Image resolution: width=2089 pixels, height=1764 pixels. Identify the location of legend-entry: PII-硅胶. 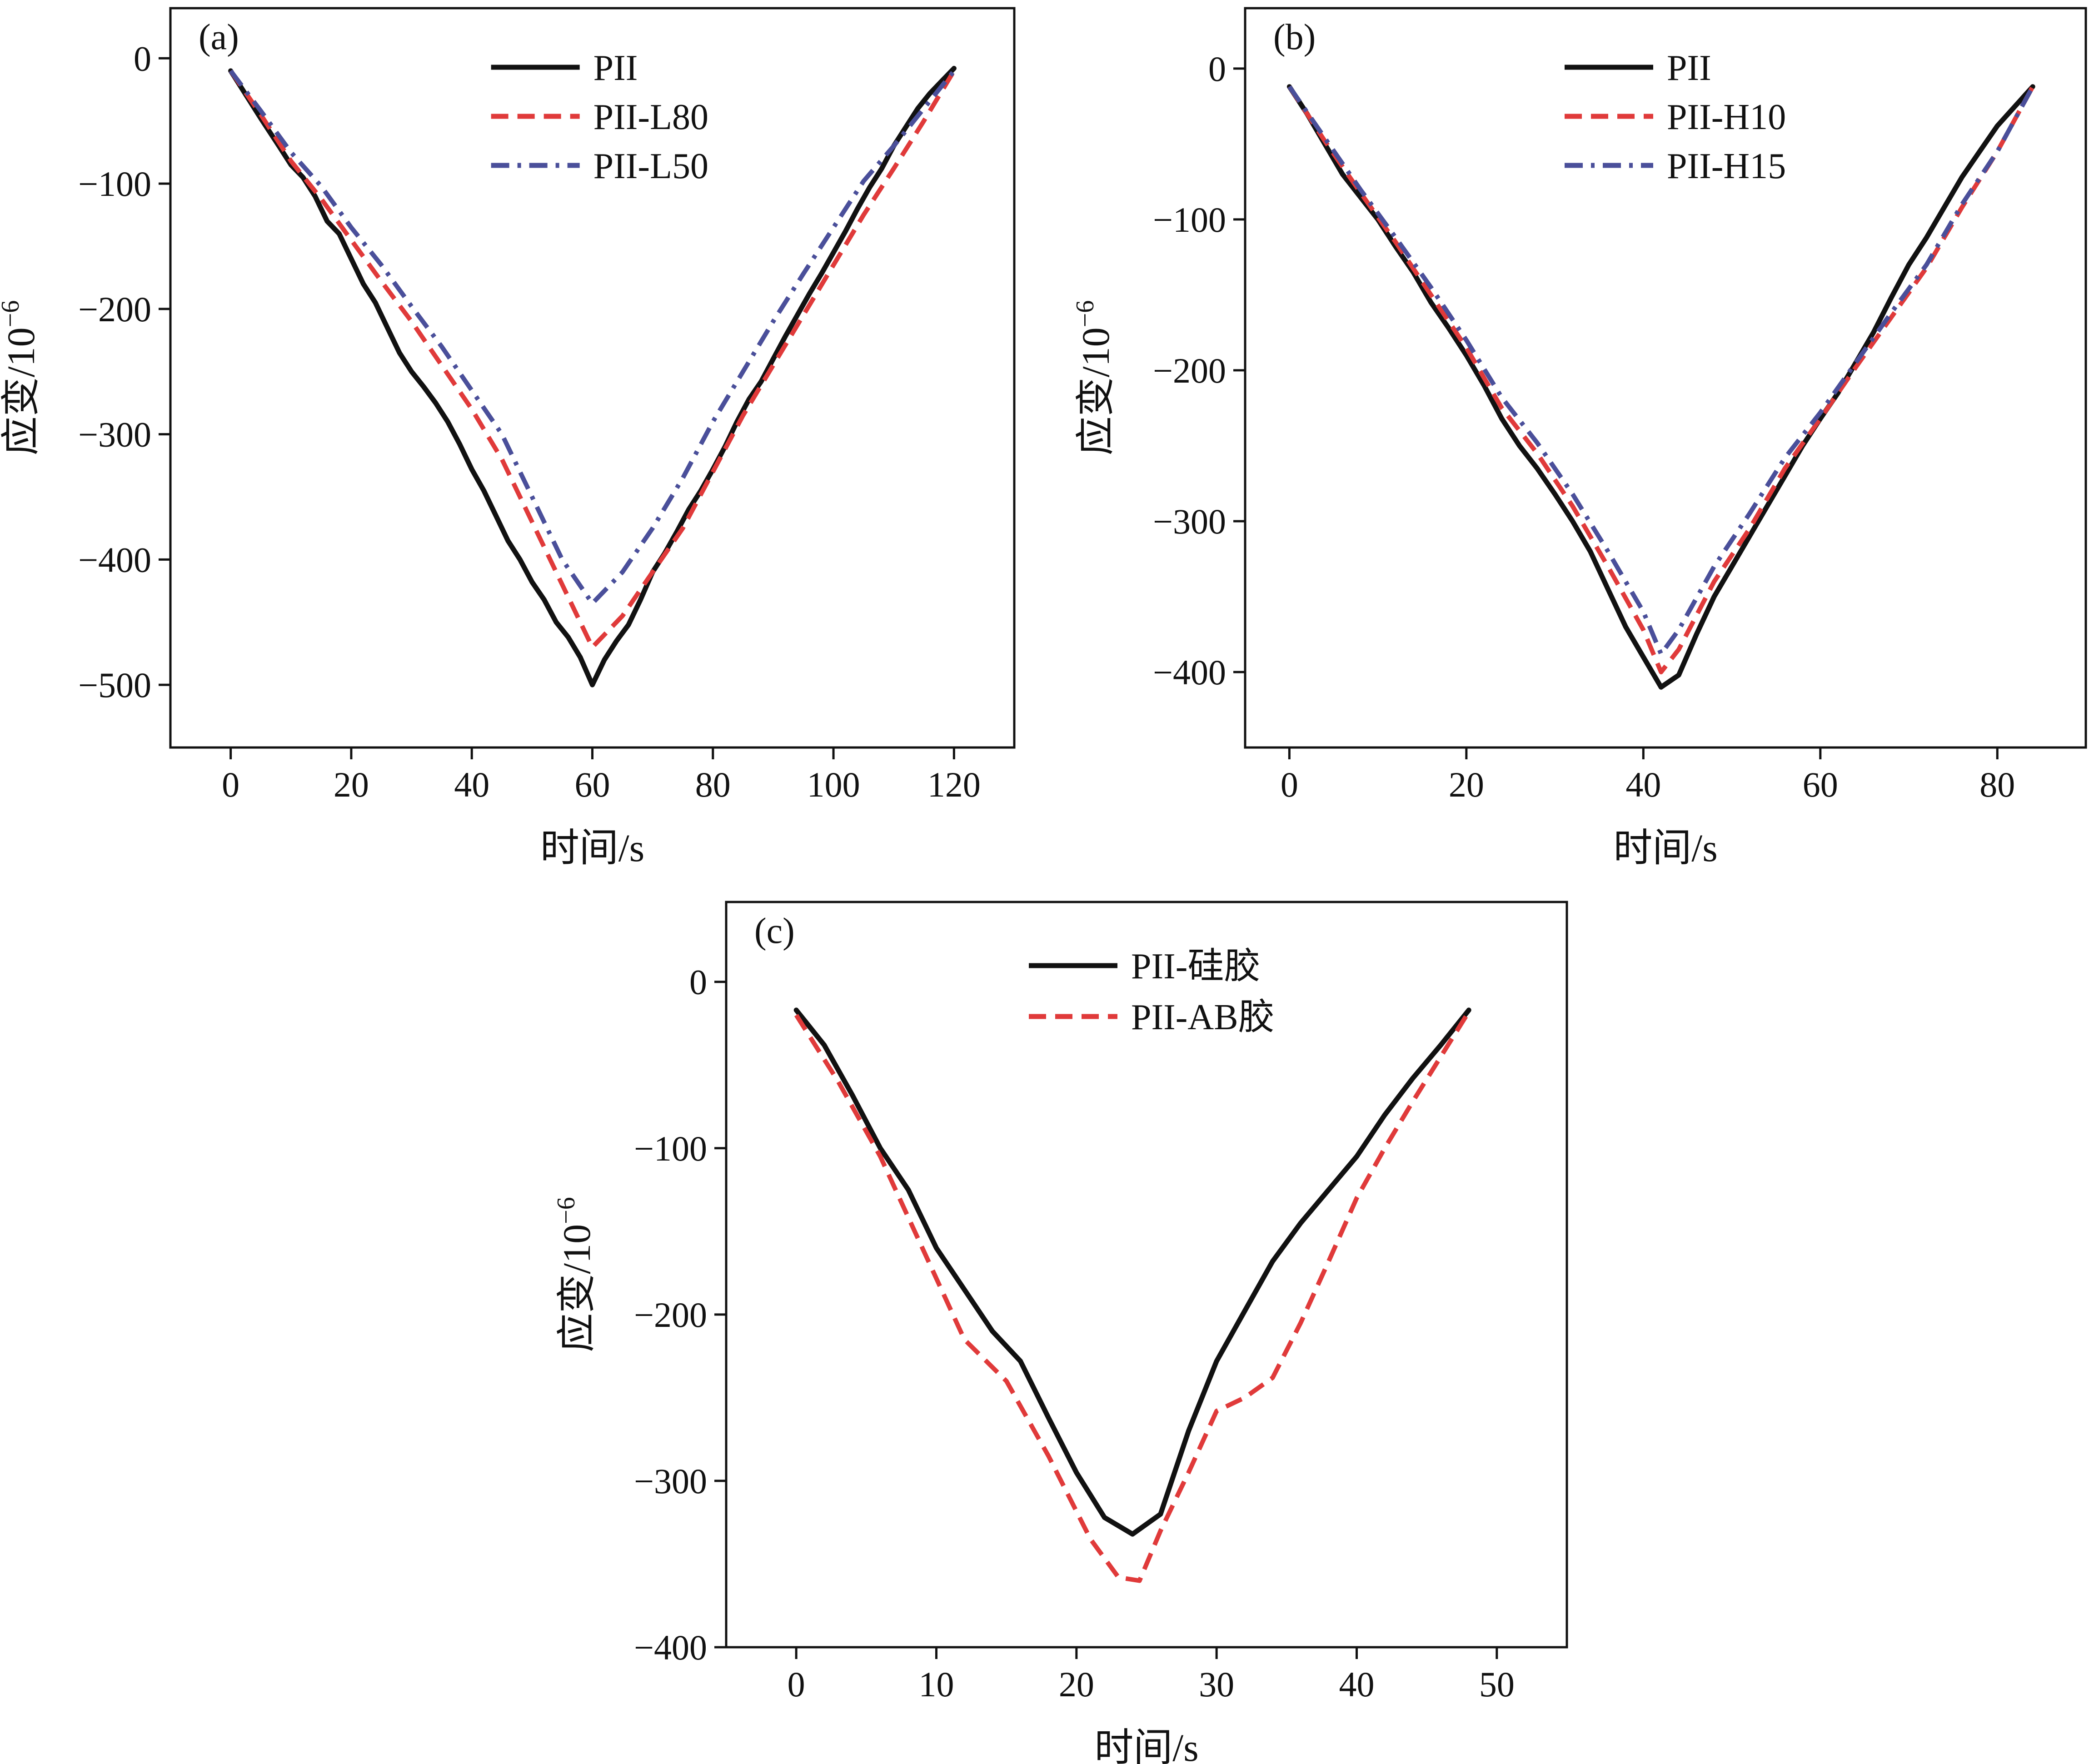
(1195, 967).